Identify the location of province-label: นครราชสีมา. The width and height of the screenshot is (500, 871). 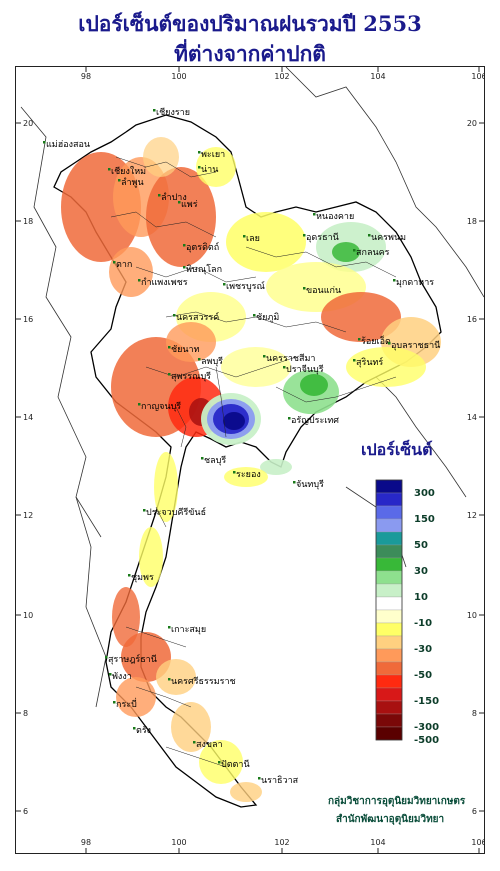
(290, 358).